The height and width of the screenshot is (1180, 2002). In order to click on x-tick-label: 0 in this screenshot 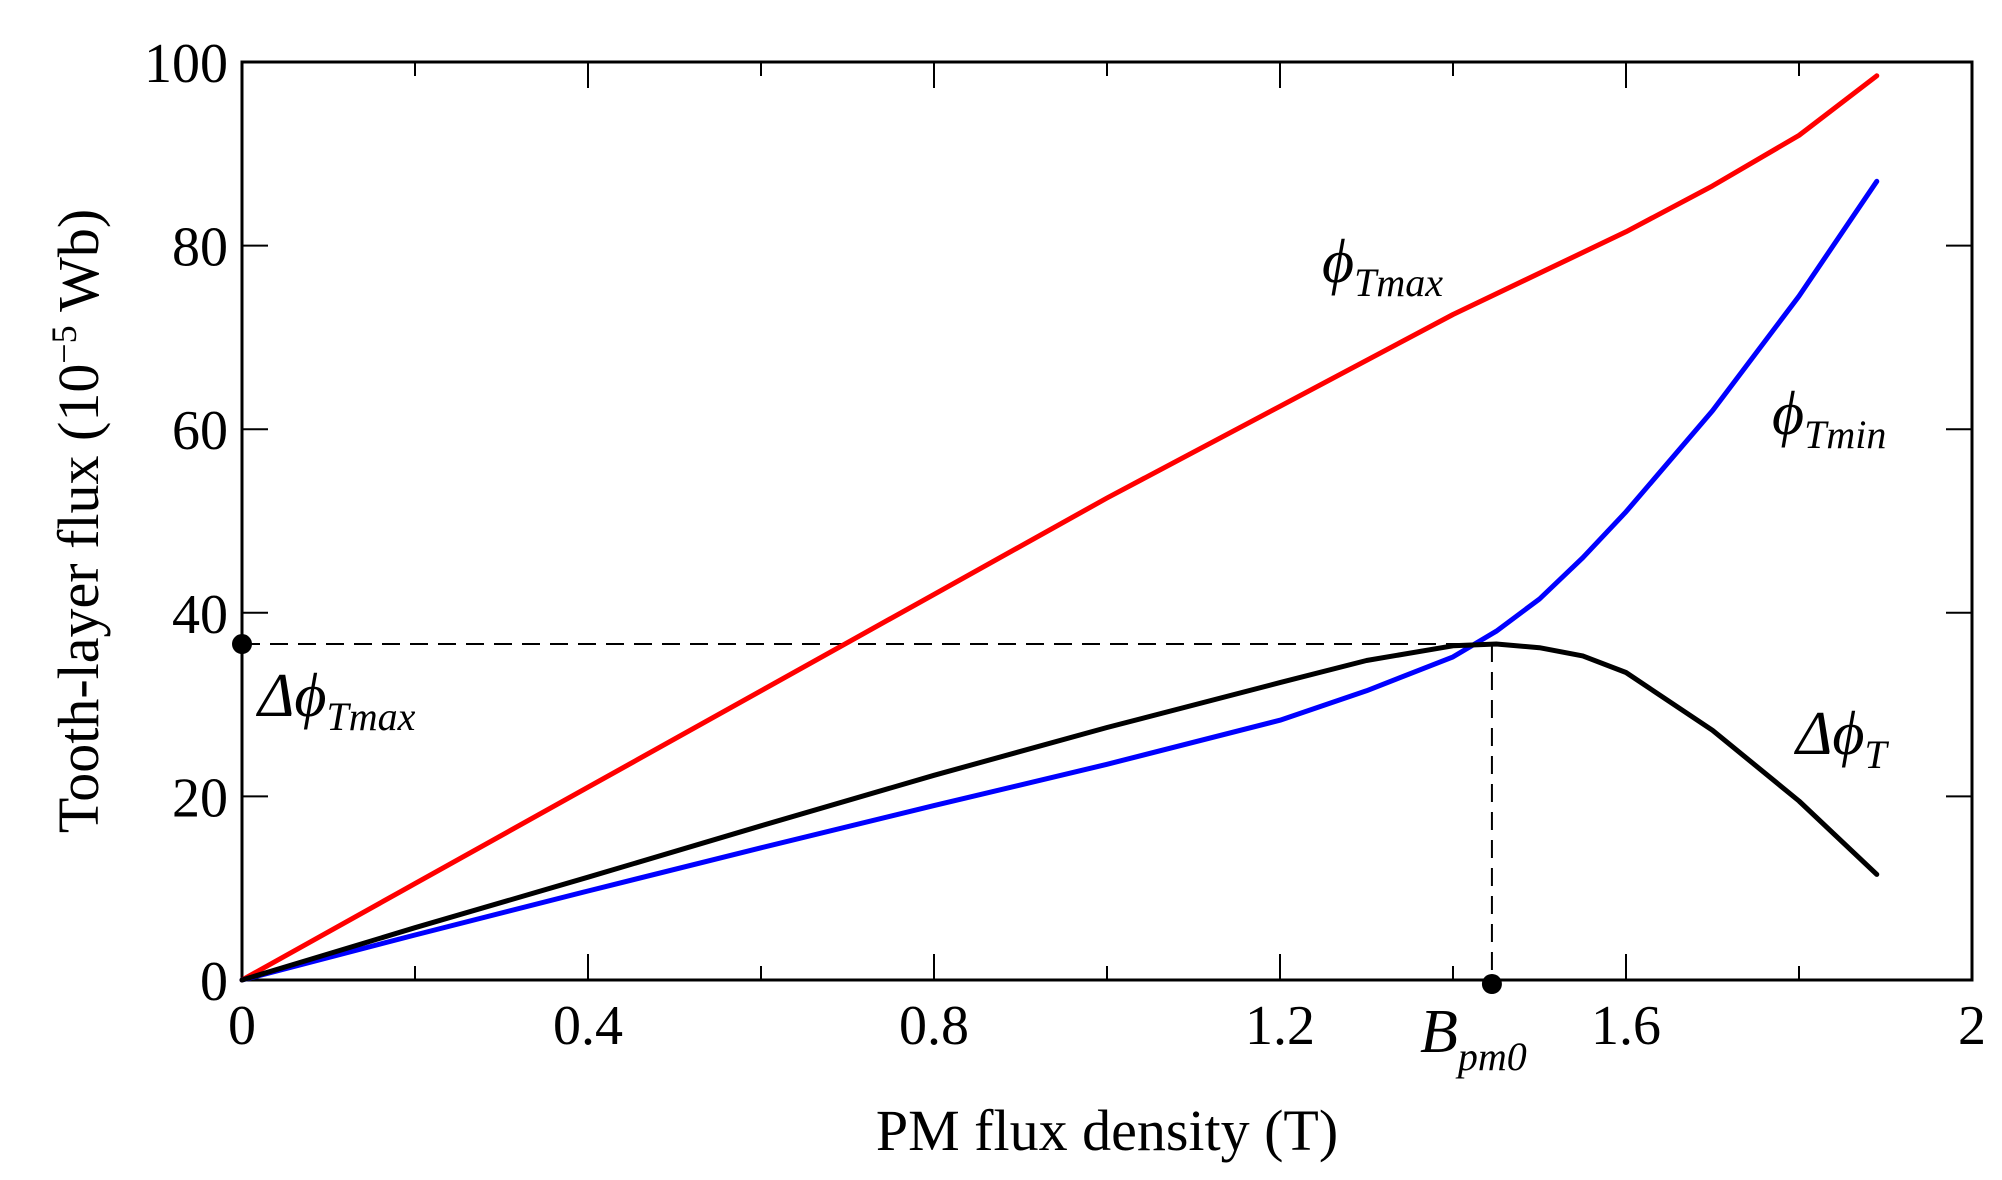, I will do `click(242, 1026)`.